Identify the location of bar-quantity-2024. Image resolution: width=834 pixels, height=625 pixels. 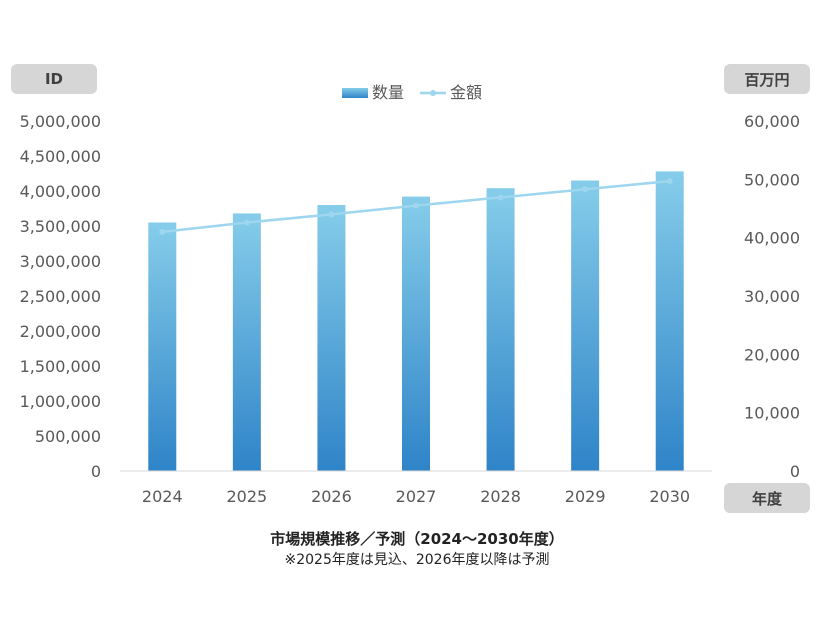
(162, 346).